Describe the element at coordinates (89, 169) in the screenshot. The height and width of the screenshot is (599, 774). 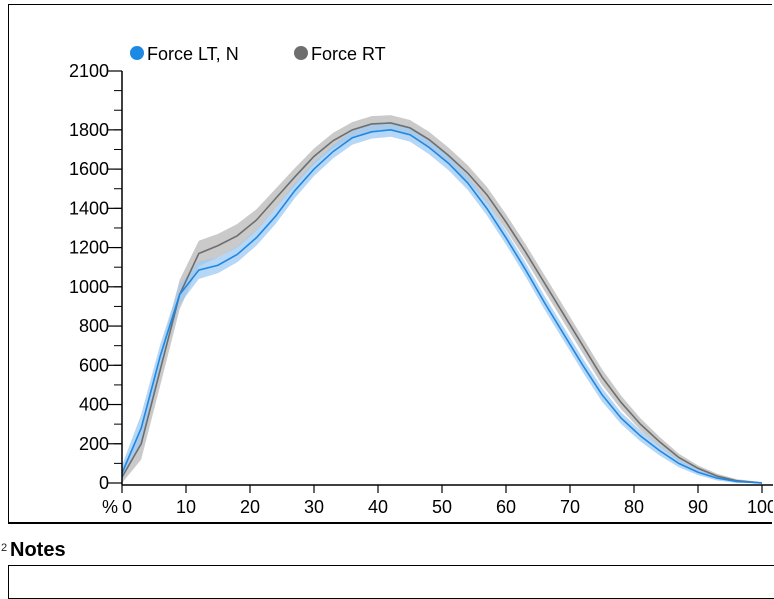
I see `y-tick-label: 1600` at that location.